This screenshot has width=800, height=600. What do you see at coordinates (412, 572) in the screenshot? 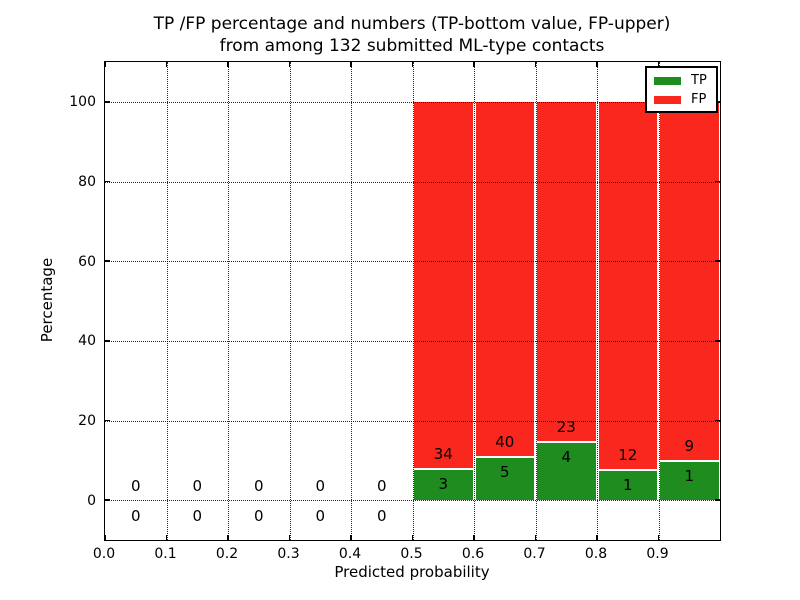
I see `x-axis-label: Predicted probability` at bounding box center [412, 572].